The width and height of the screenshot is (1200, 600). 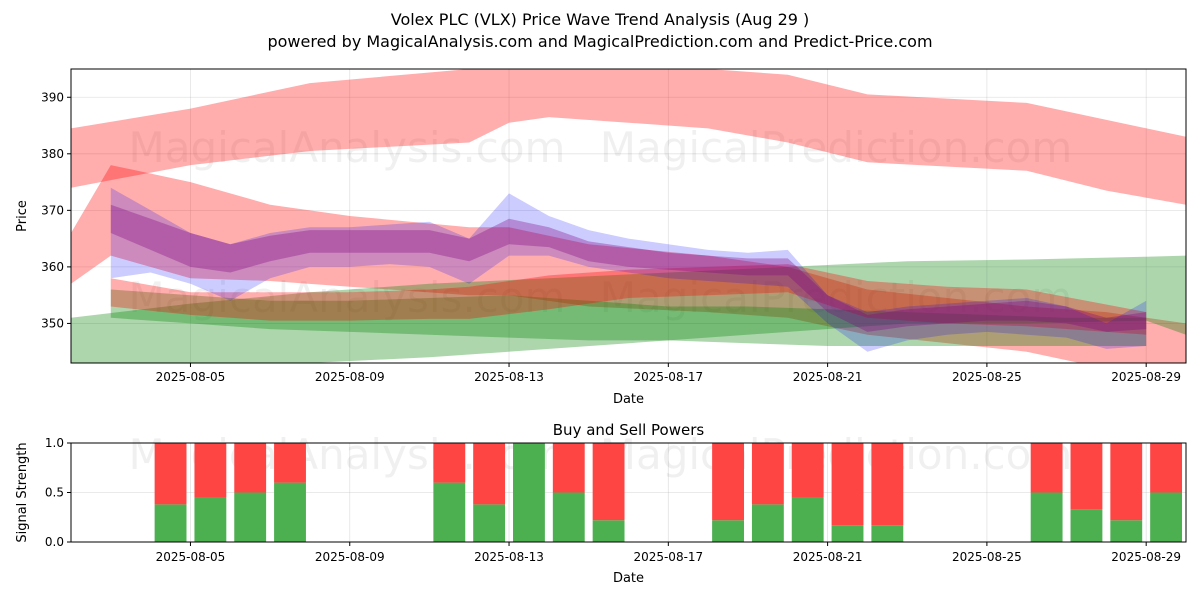 What do you see at coordinates (52, 323) in the screenshot?
I see `price-ytick-label: 350` at bounding box center [52, 323].